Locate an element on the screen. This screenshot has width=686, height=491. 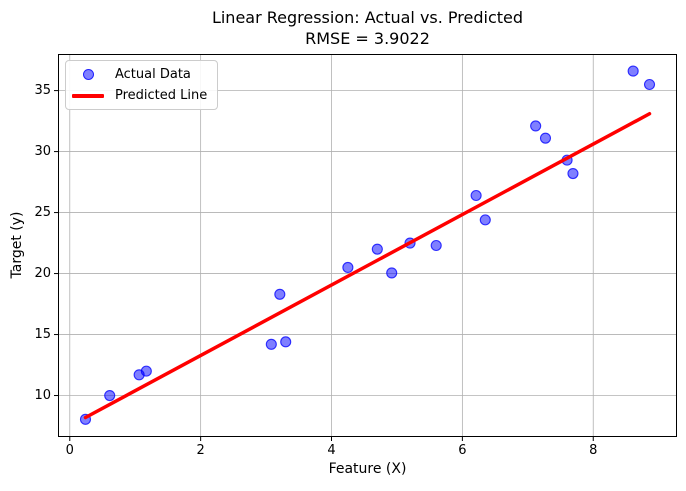
y-tick-label: 15 is located at coordinates (42, 334).